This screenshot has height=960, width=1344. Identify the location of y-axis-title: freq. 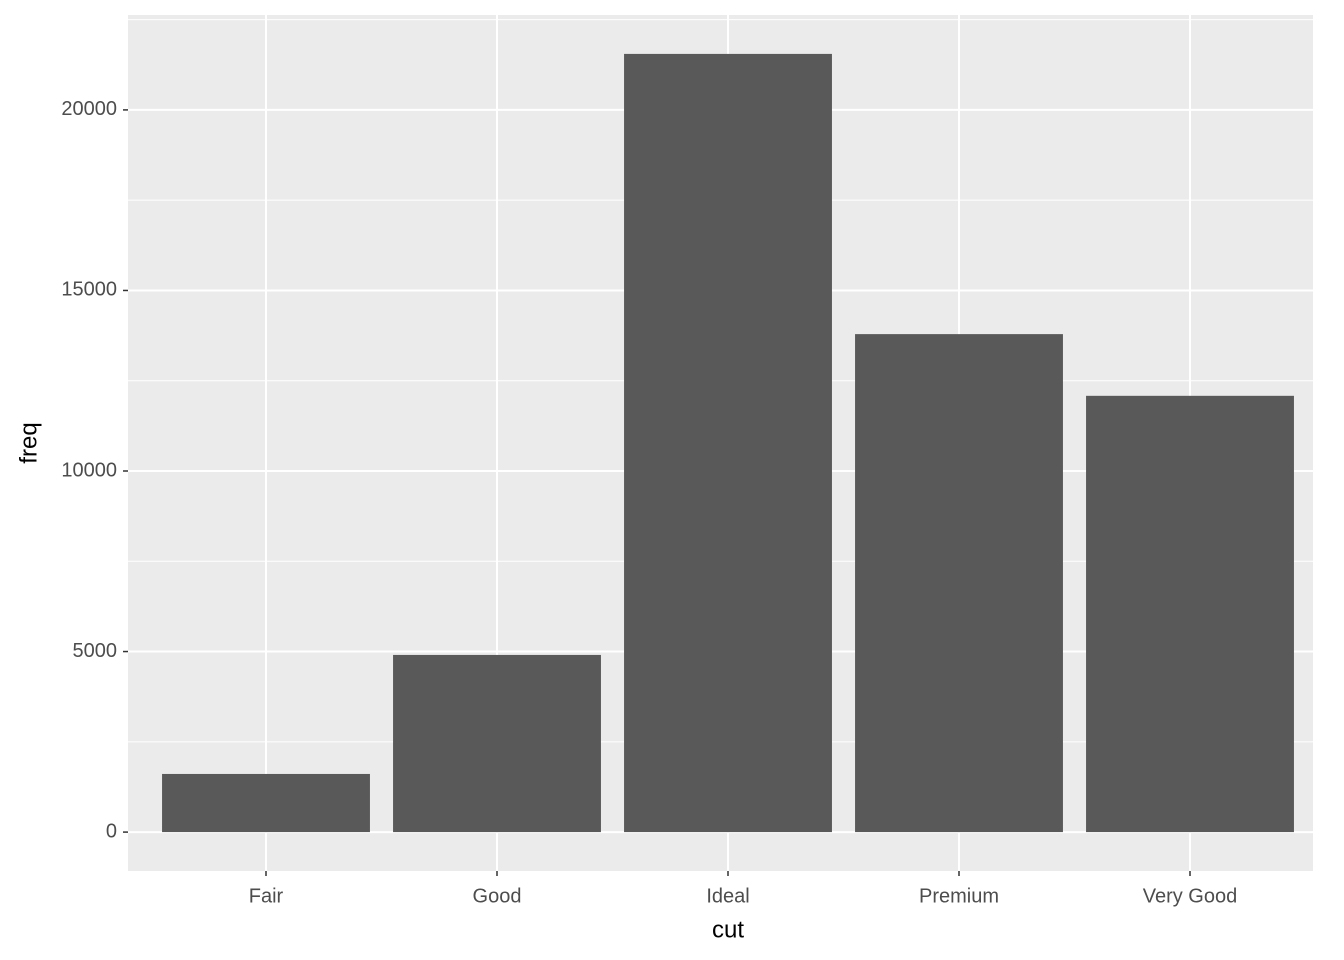
(28, 442).